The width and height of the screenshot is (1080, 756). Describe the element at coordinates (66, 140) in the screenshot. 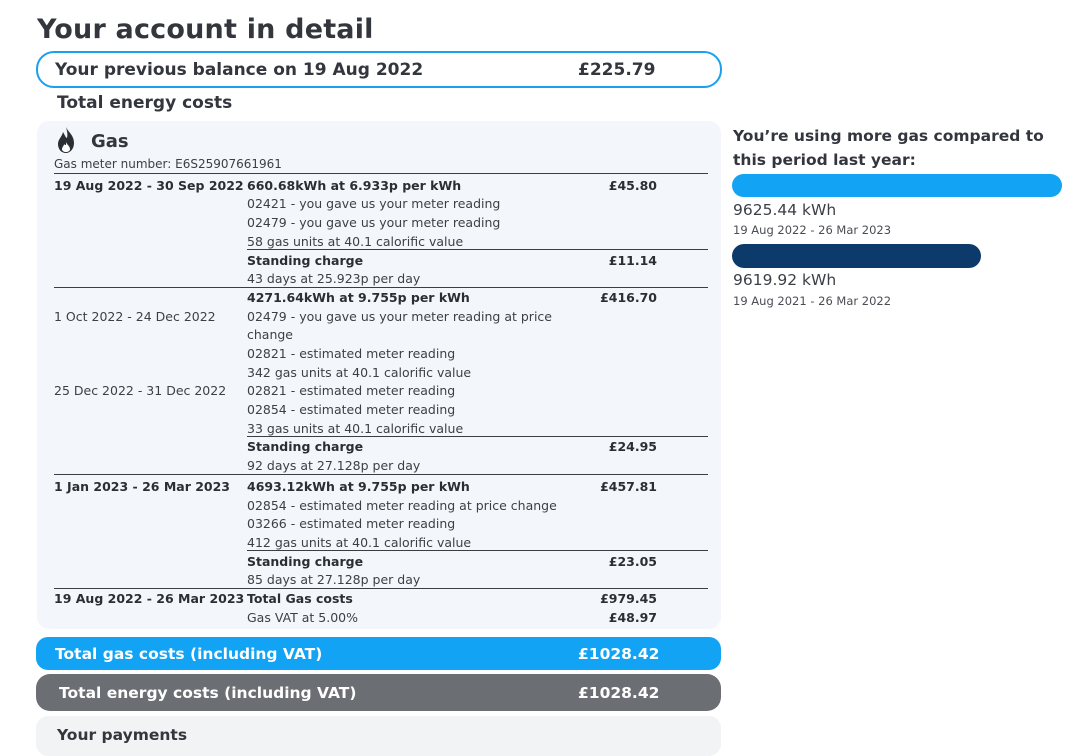

I see `flame-icon` at that location.